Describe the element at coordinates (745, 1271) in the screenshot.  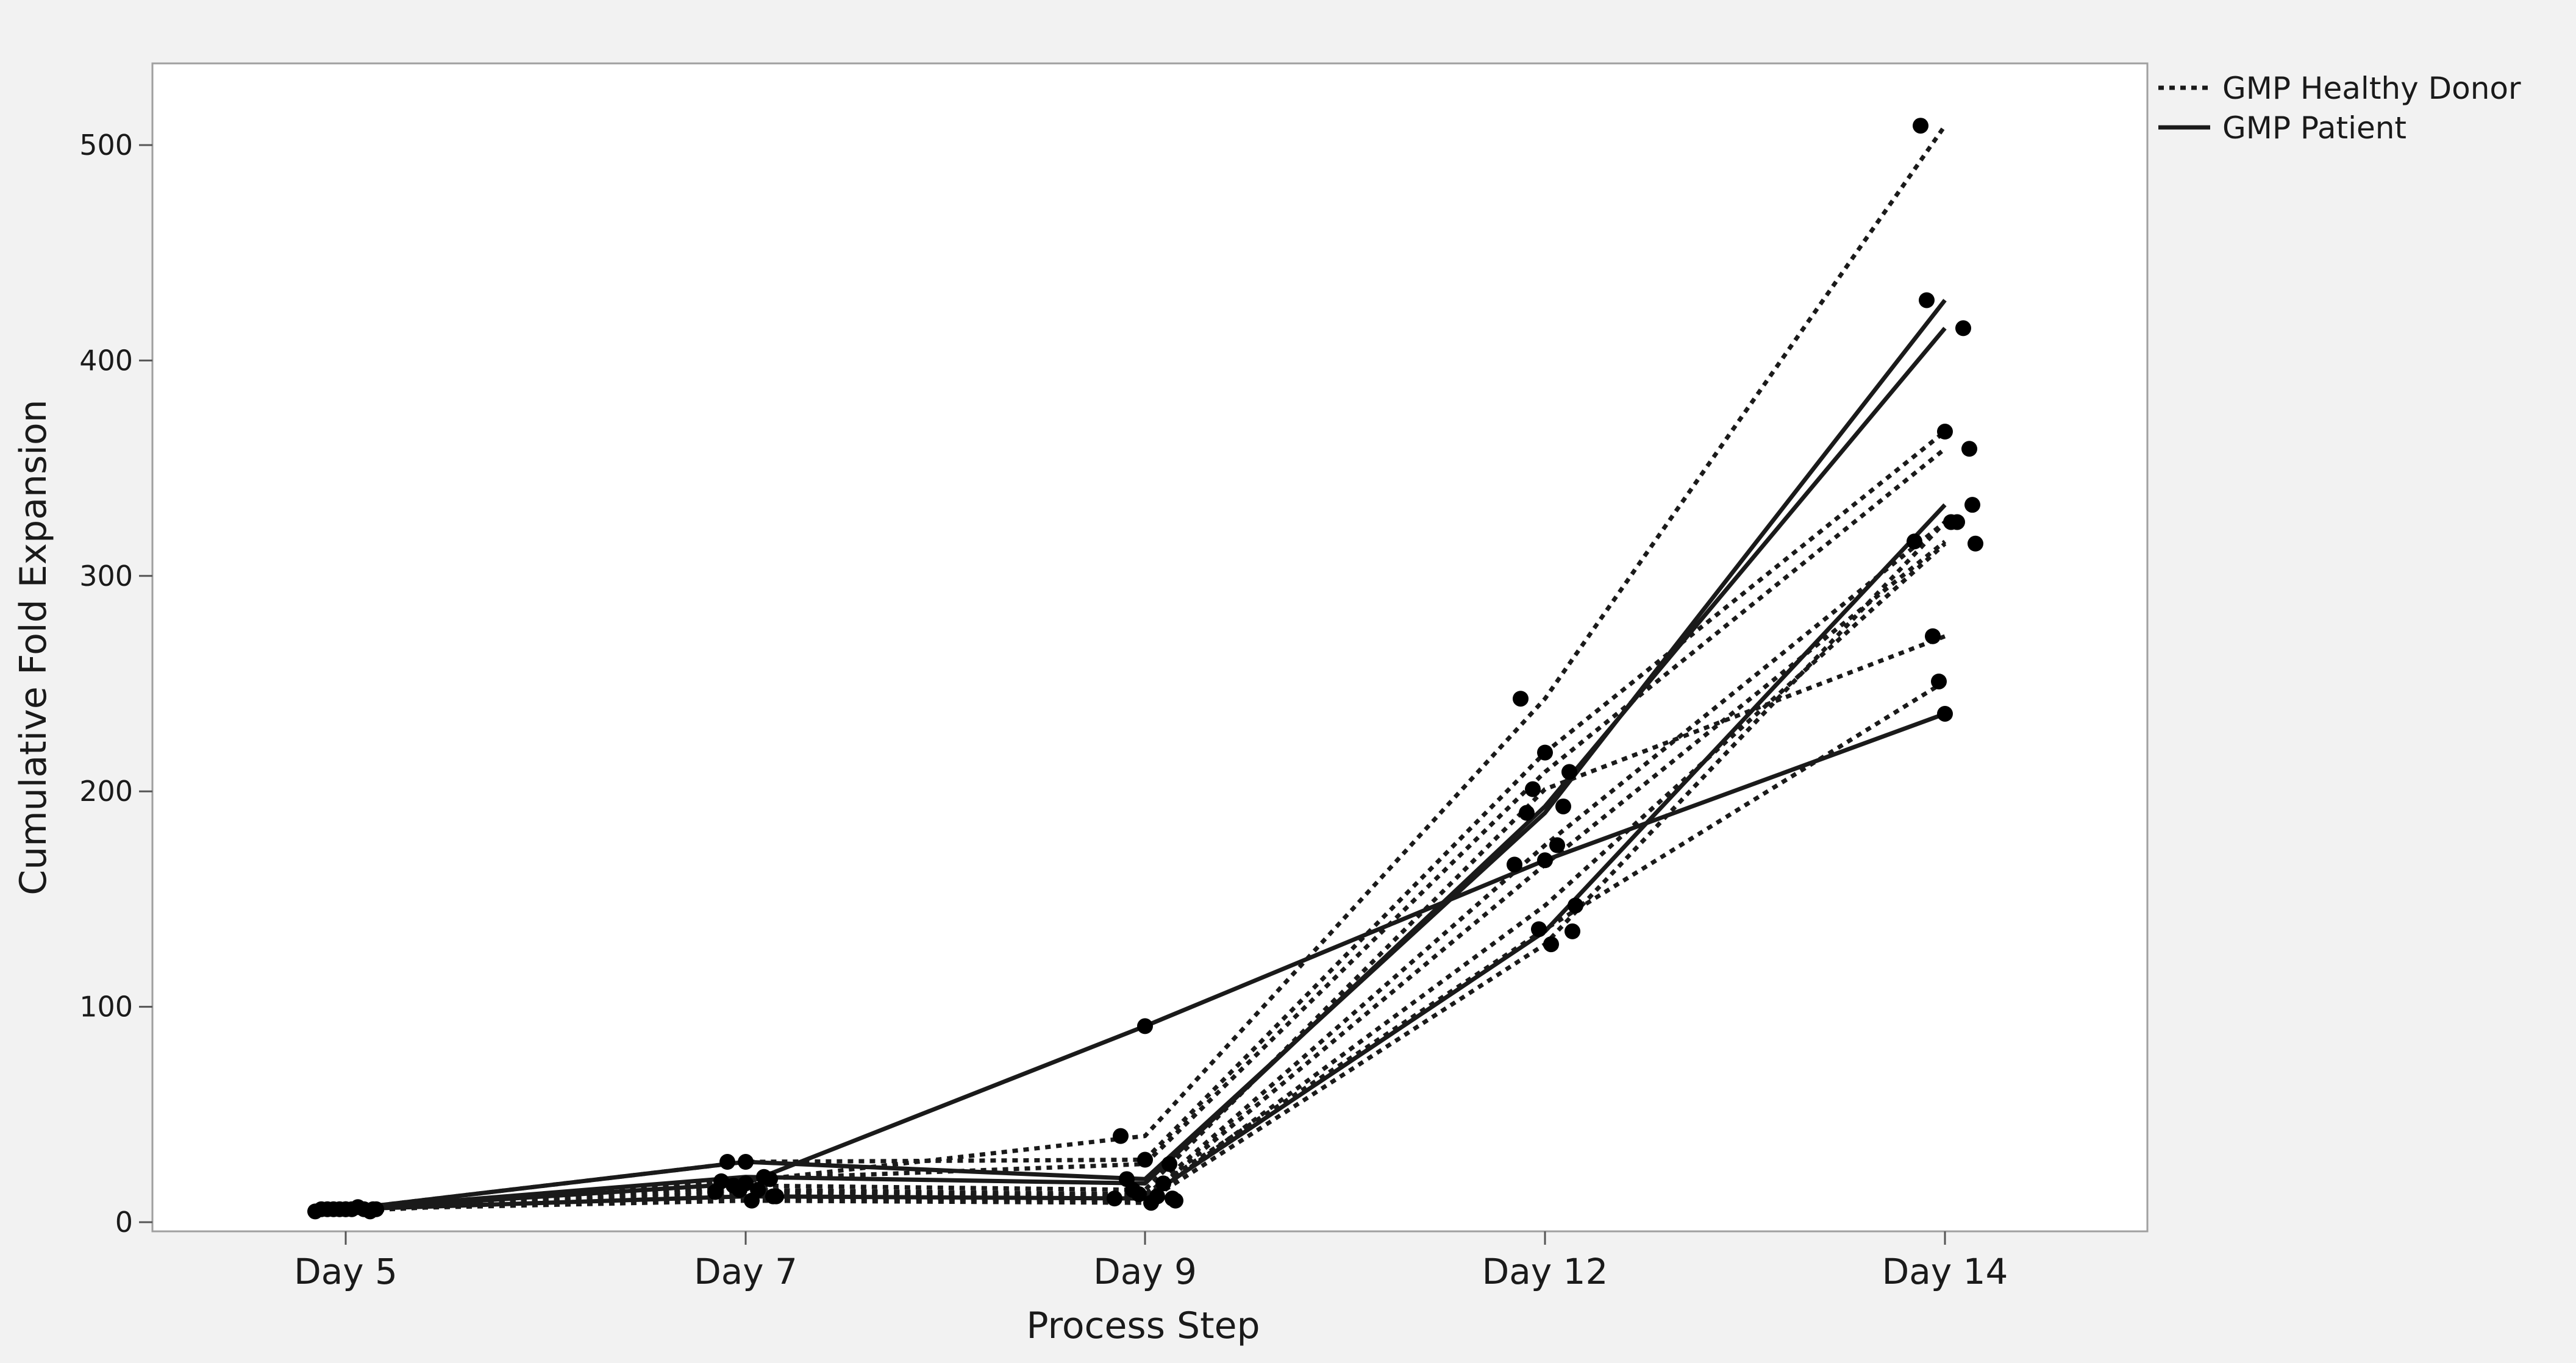
I see `x-tick-label: Day 7` at that location.